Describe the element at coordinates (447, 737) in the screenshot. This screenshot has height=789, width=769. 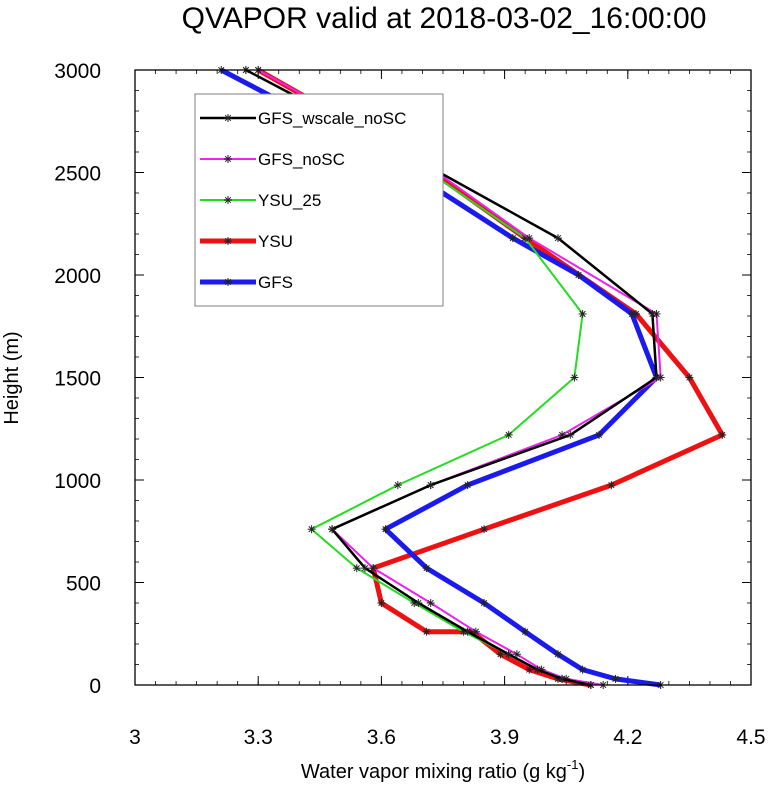
I see `x-tick-labels: 3 3.3 3.6 3.9 4.2 4.5` at that location.